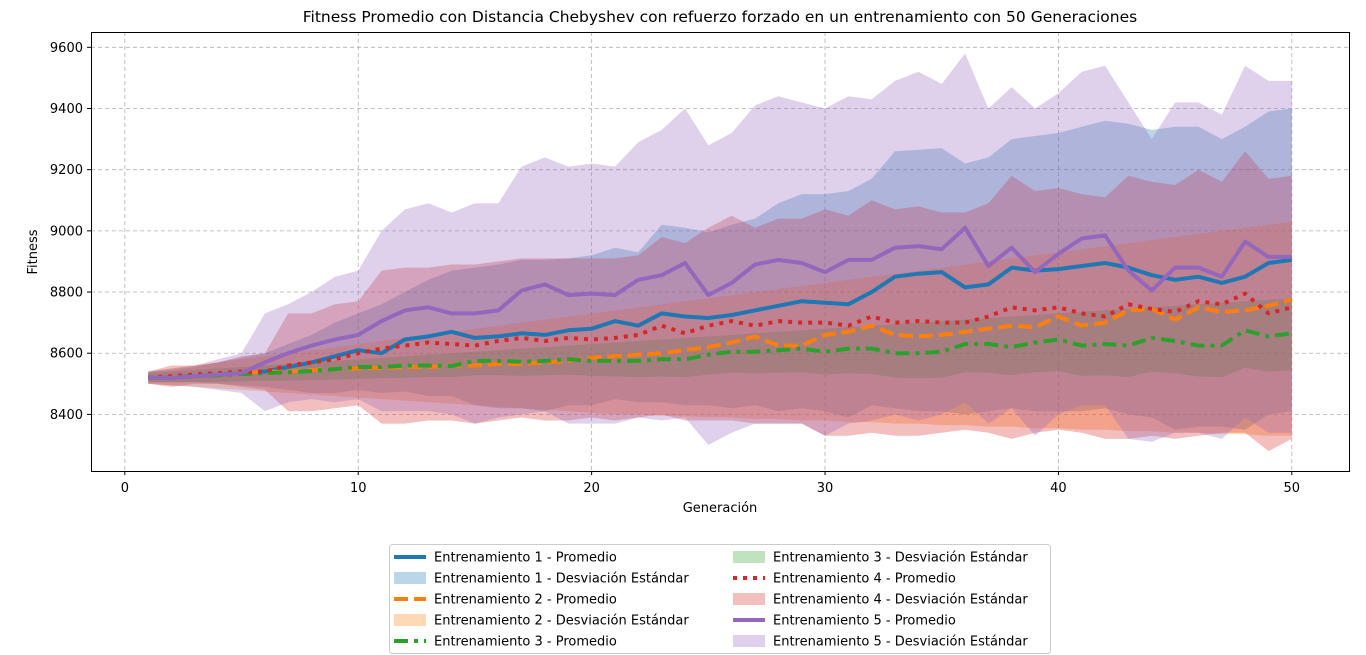  What do you see at coordinates (66, 354) in the screenshot?
I see `y-tick-label: 8600` at bounding box center [66, 354].